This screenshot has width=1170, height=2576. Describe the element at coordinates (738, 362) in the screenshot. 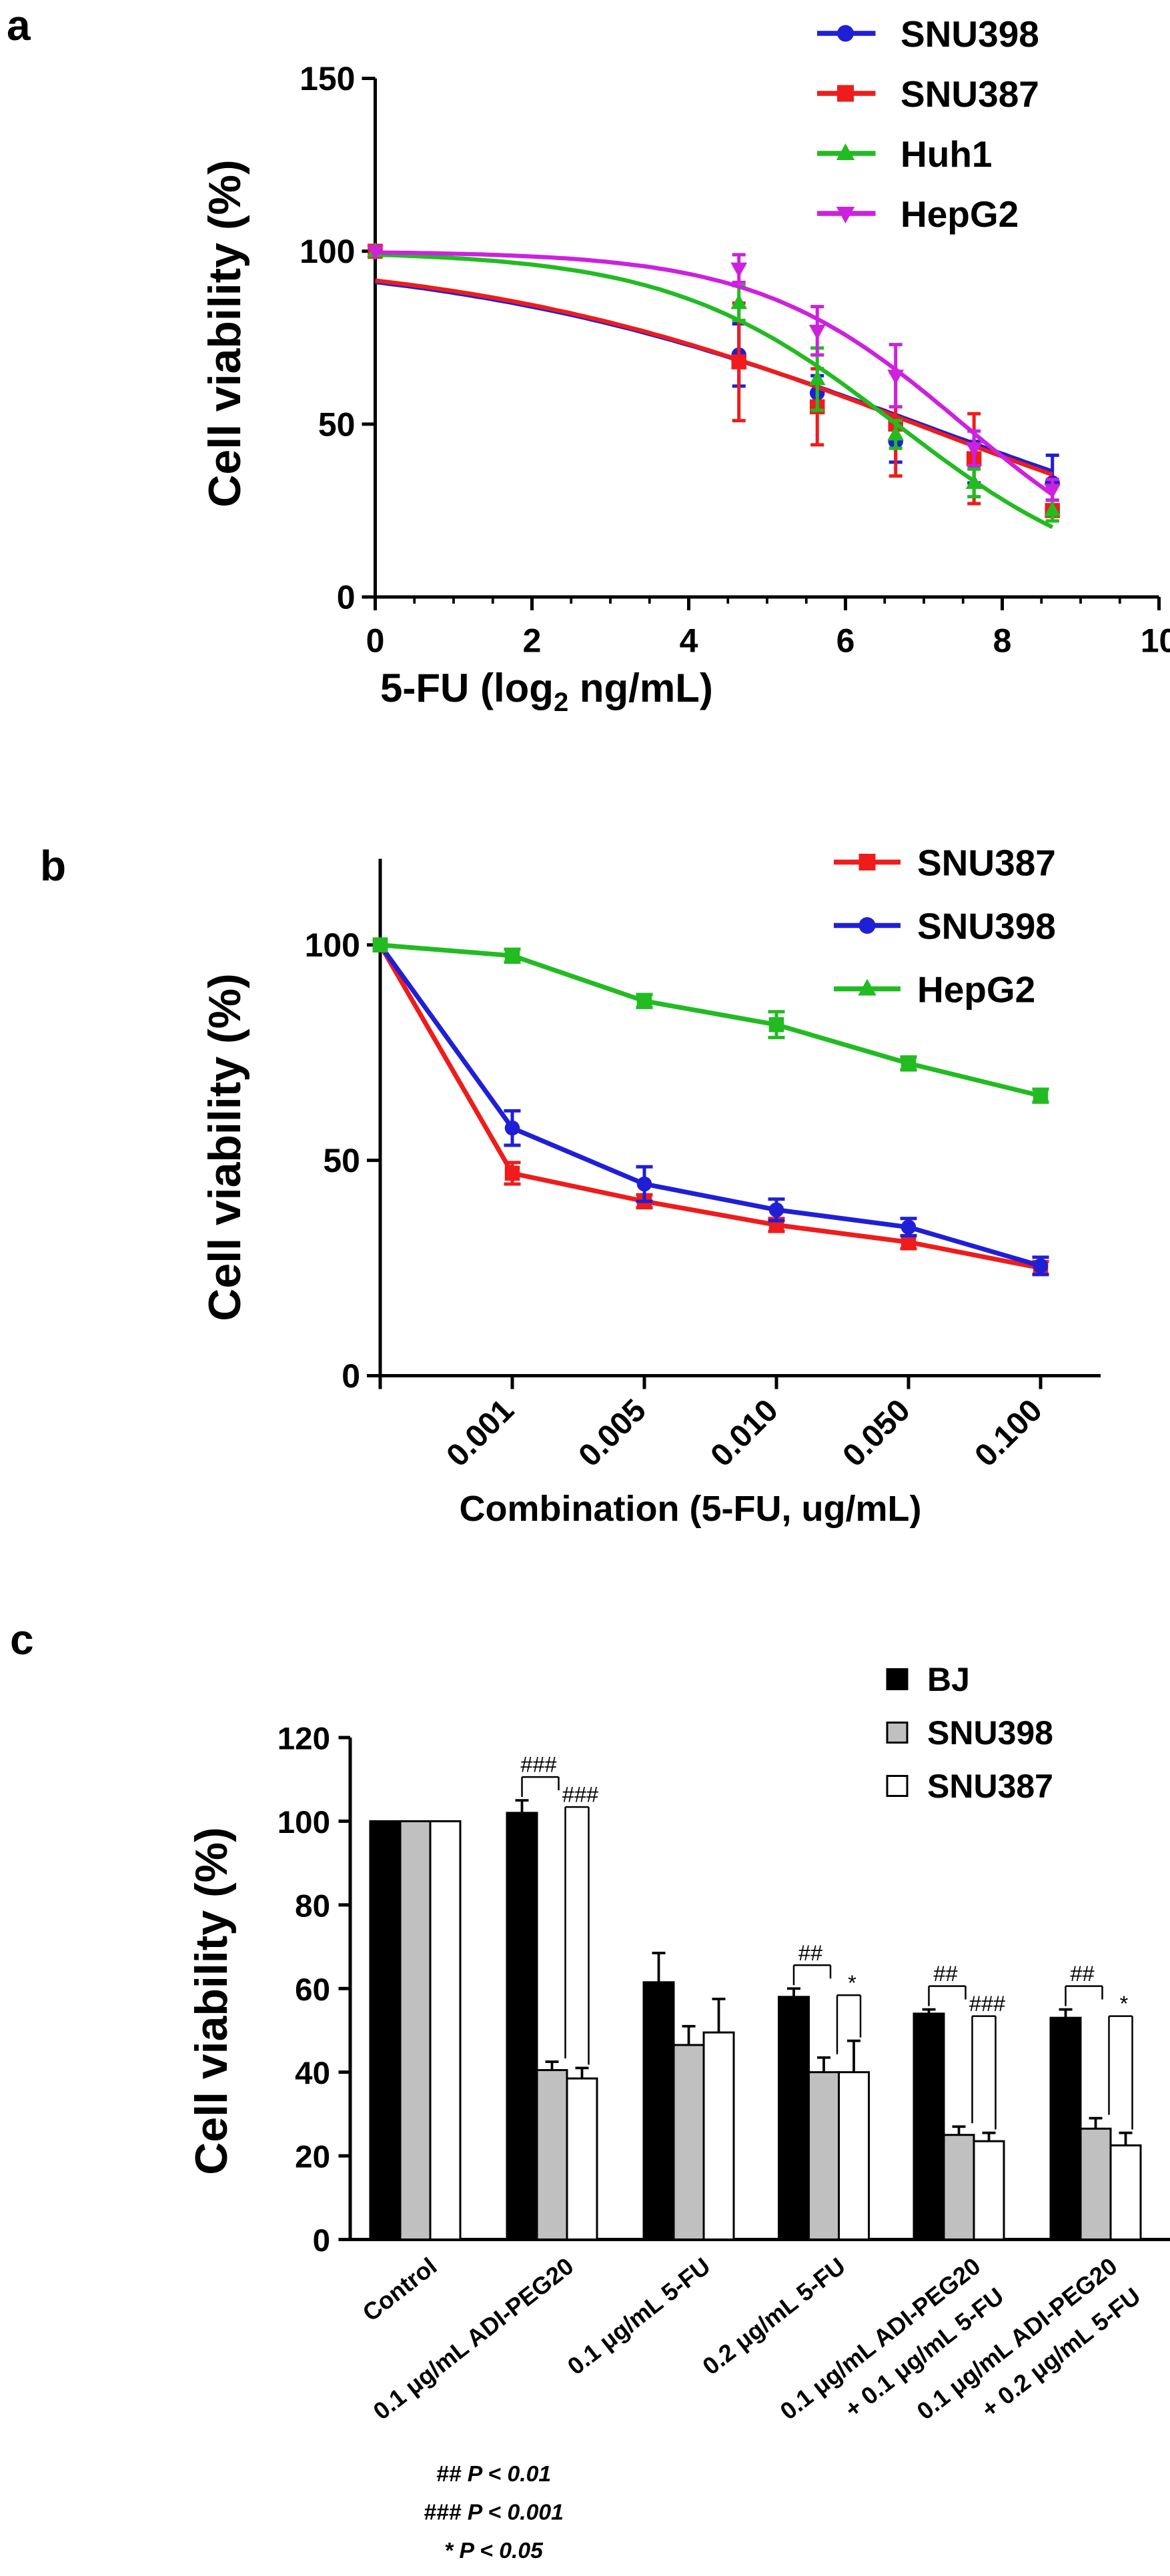

I see `panel-a-point-SNU387` at that location.